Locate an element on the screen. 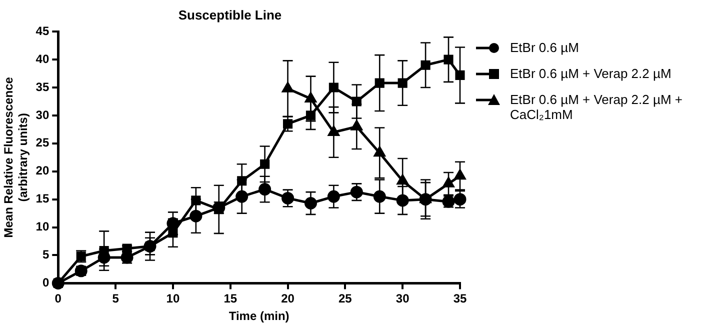 This screenshot has height=332, width=726. x-tick-label: 30 is located at coordinates (403, 299).